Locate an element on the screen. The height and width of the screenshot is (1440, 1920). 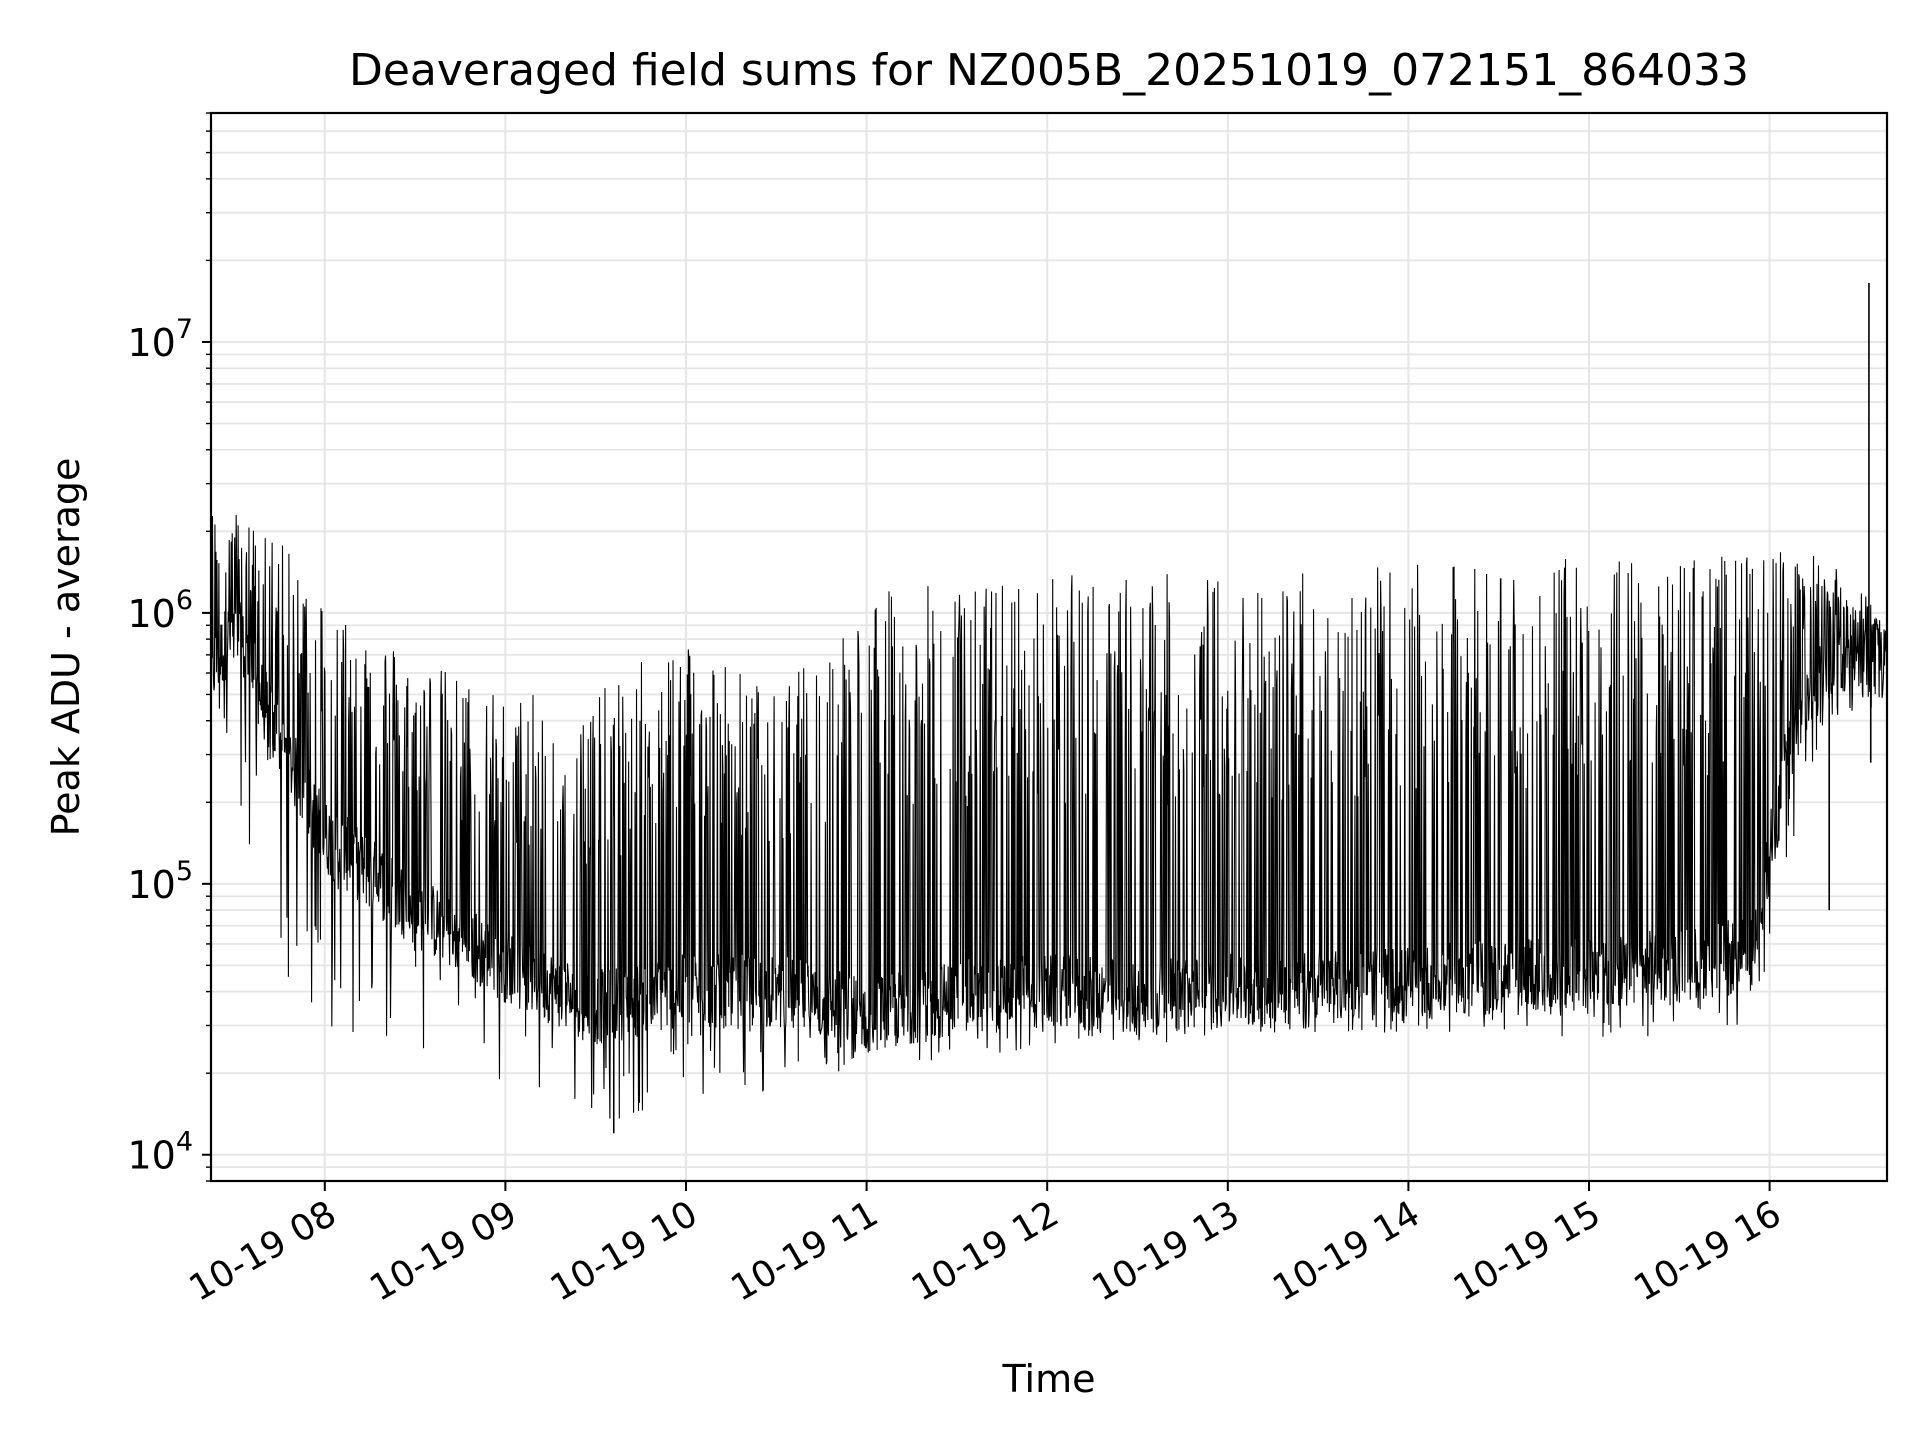
y-axis-label: Peak ADU - average is located at coordinates (66, 647).